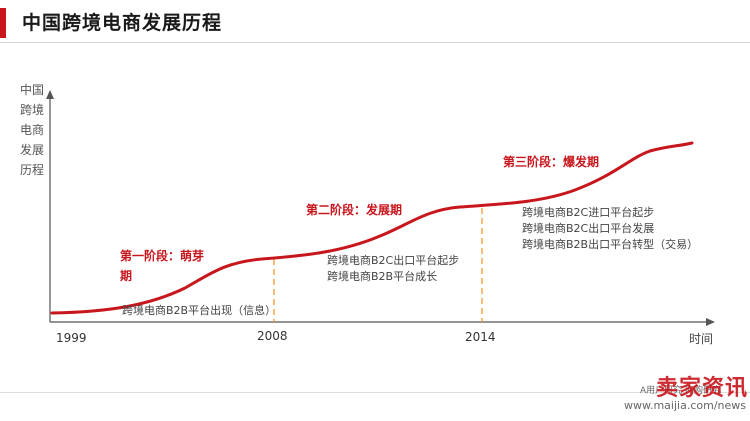  Describe the element at coordinates (272, 336) in the screenshot. I see `x-tick-2008: 2008` at that location.